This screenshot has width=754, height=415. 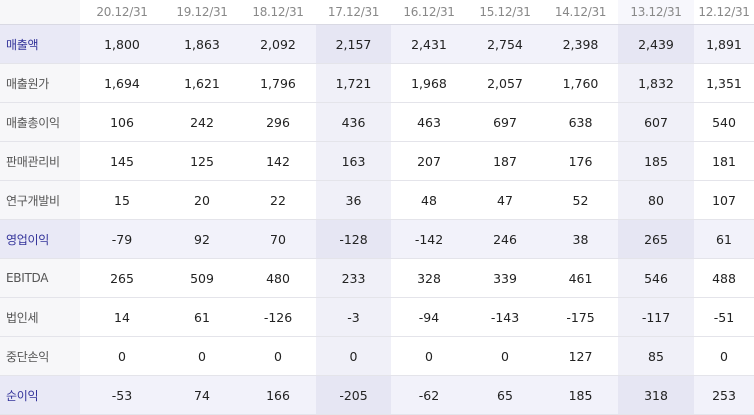 What do you see at coordinates (724, 317) in the screenshot?
I see `table-cell: -51` at bounding box center [724, 317].